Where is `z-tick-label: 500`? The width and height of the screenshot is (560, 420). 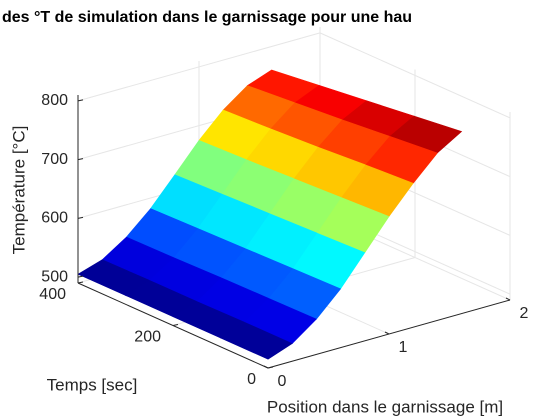 z-tick-label: 500 is located at coordinates (54, 276).